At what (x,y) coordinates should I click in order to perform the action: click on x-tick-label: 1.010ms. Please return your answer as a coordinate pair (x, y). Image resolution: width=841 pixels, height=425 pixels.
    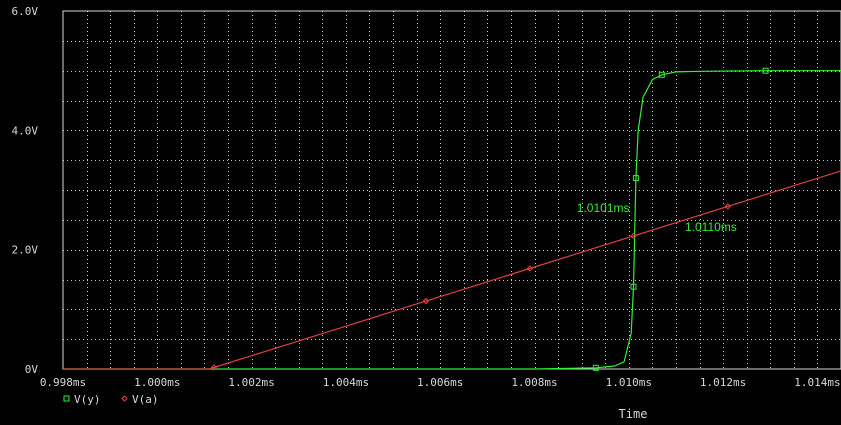
    Looking at the image, I should click on (629, 382).